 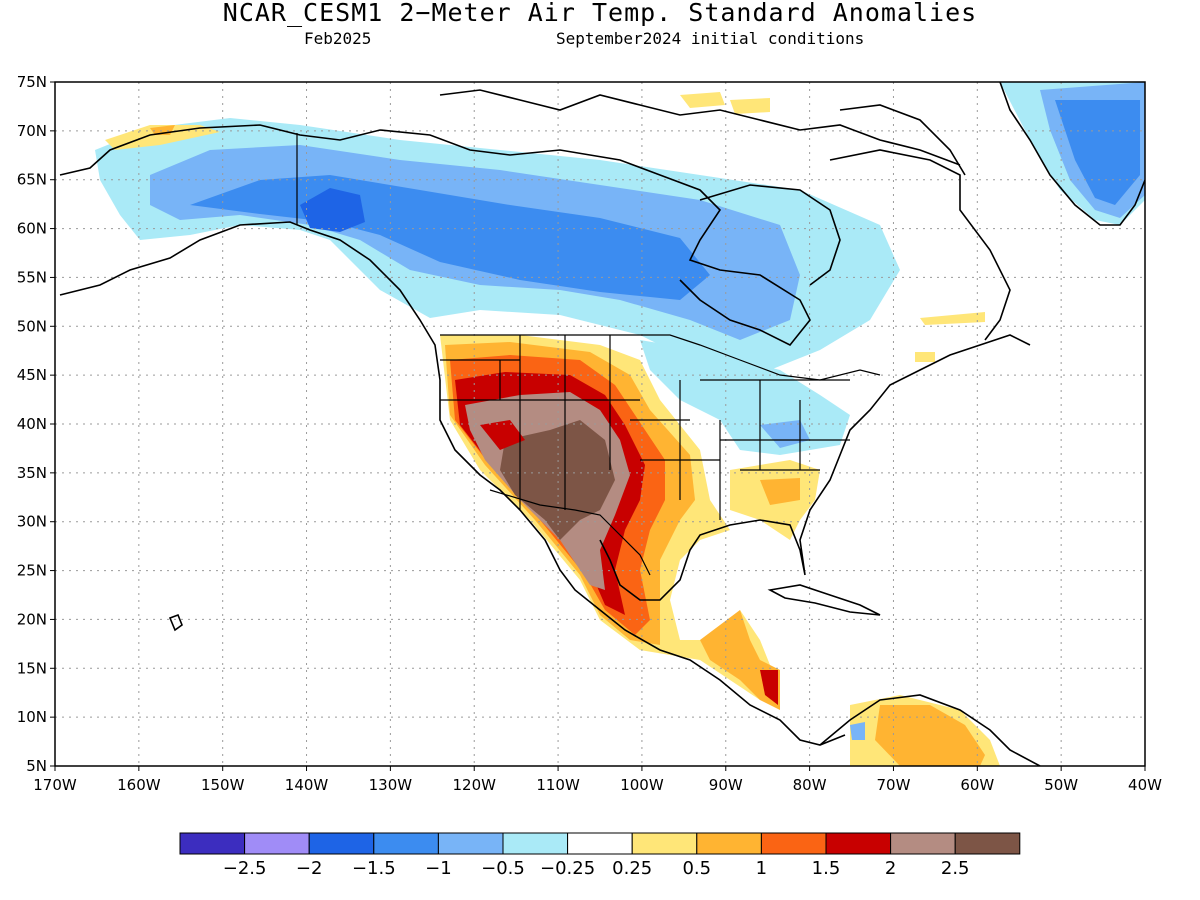 I want to click on baffin-coastline, so click(x=902, y=140).